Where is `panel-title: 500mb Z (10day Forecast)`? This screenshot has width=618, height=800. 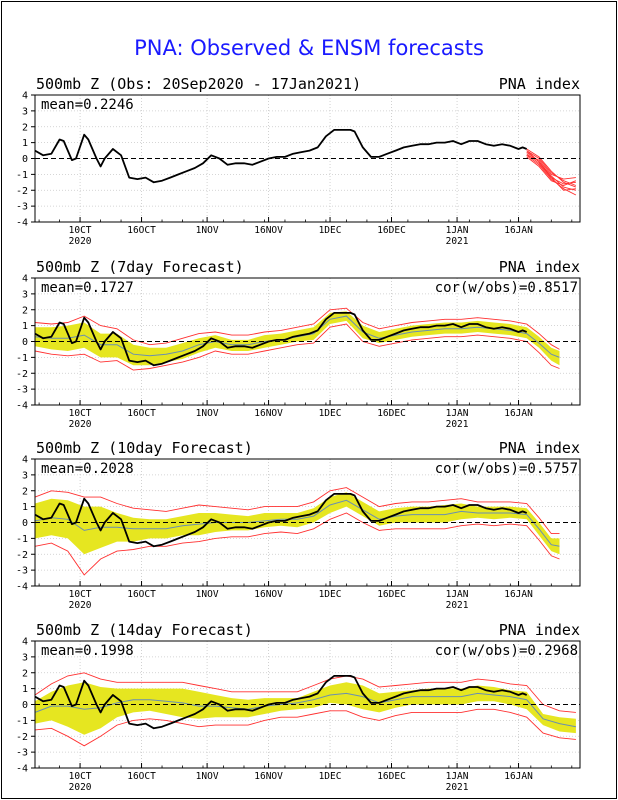 panel-title: 500mb Z (10day Forecast) is located at coordinates (144, 448).